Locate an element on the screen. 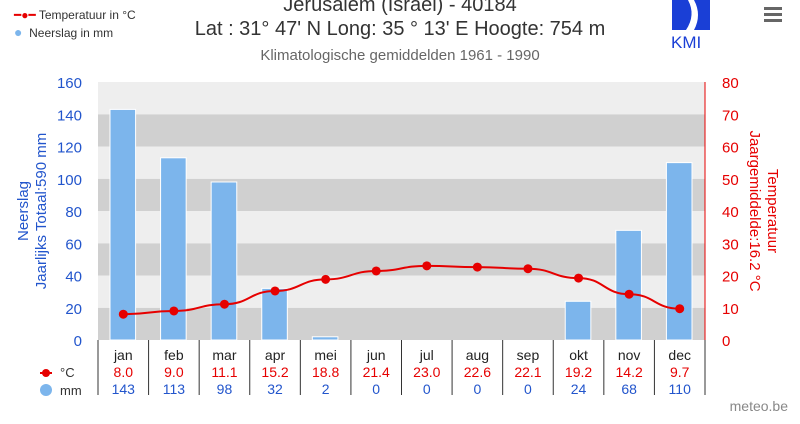  precip-row-icon is located at coordinates (46, 390).